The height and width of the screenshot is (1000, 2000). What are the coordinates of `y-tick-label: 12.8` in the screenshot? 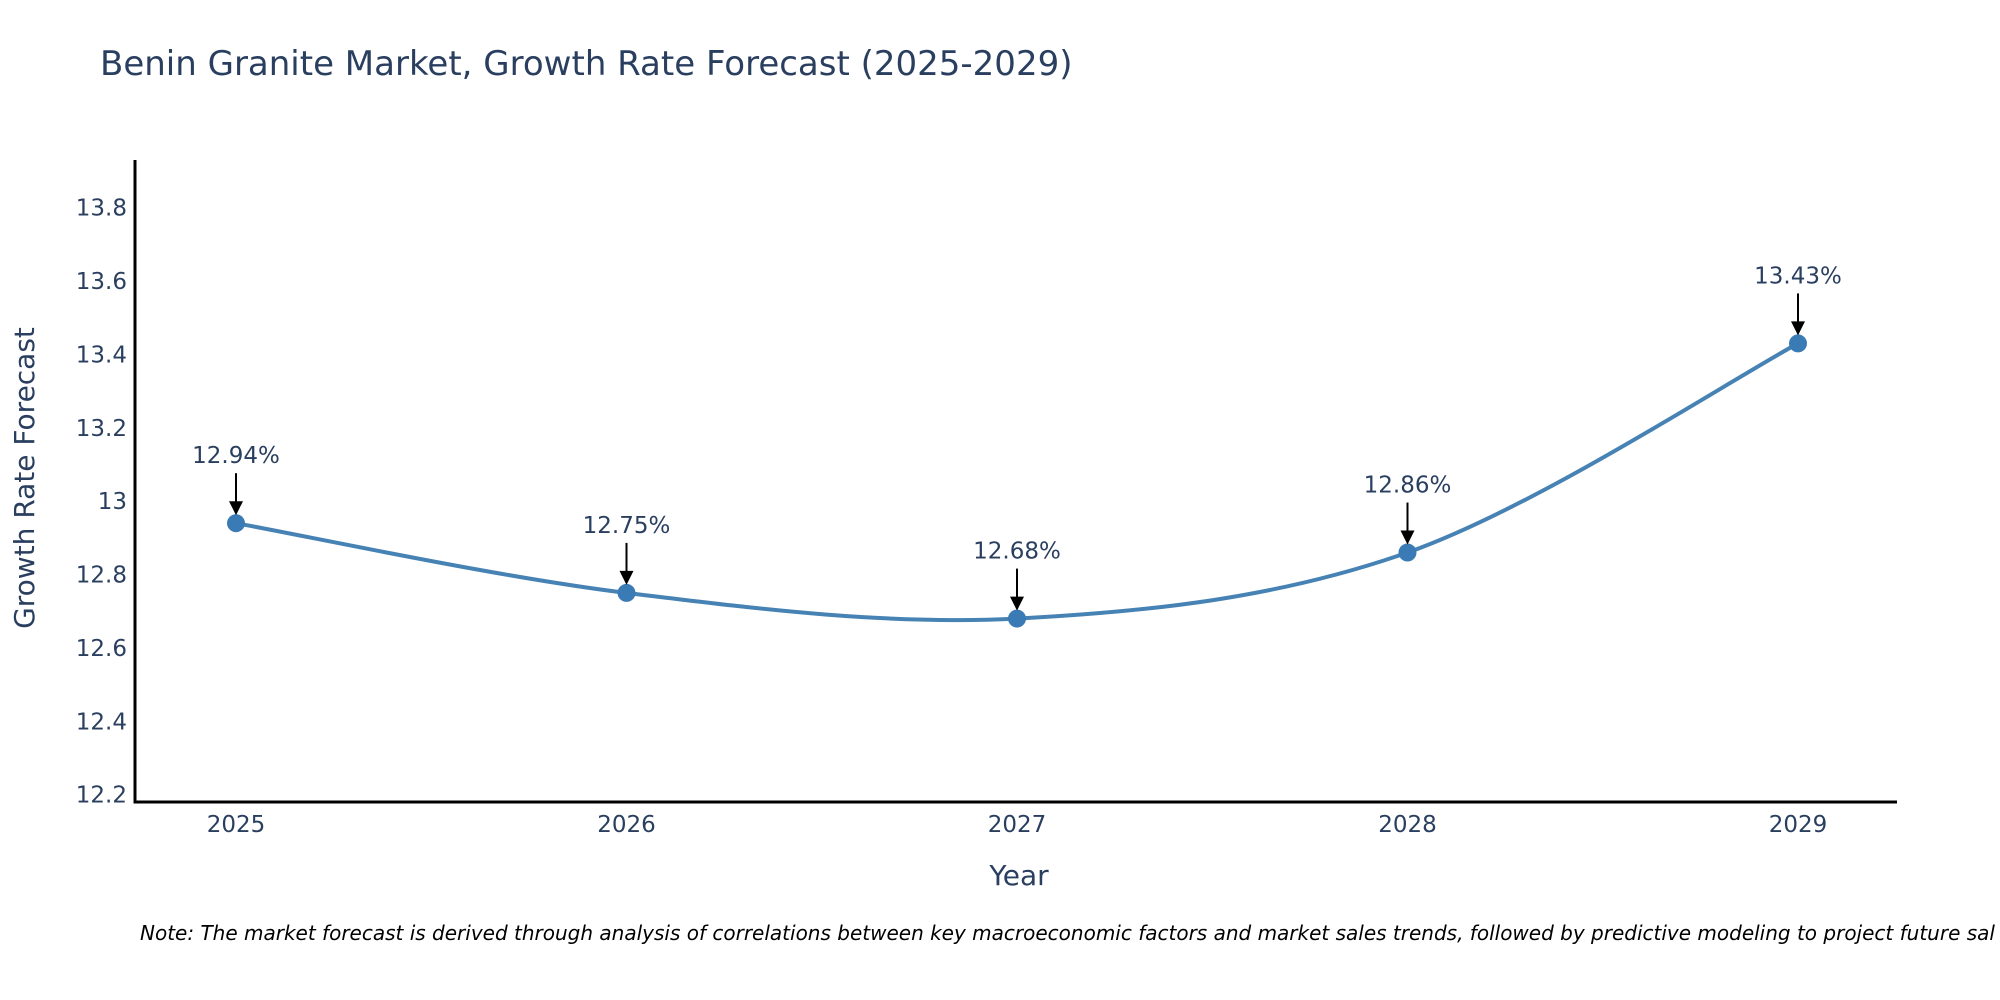 It's located at (101, 576).